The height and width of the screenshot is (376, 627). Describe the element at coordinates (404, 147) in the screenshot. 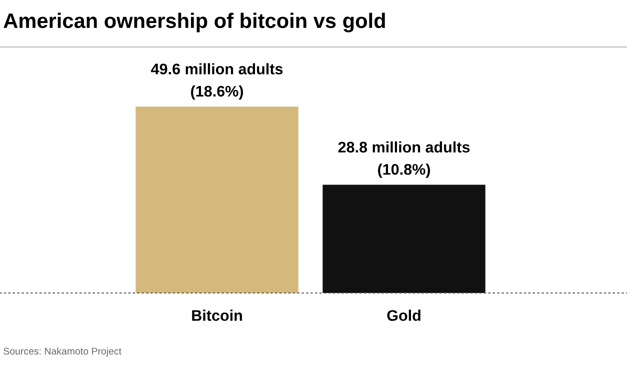

I see `data-label: 28.8 million adults` at that location.